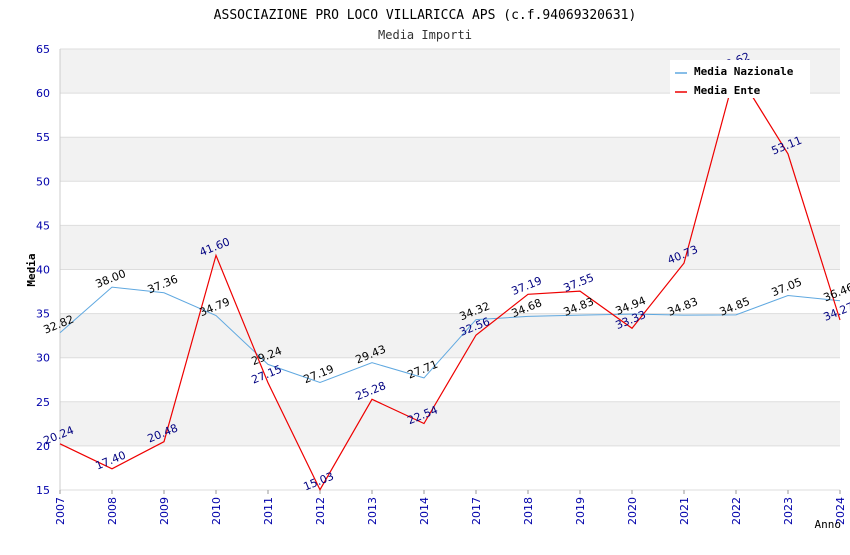 The image size is (850, 555). Describe the element at coordinates (43, 446) in the screenshot. I see `y-tick-label: 20` at that location.